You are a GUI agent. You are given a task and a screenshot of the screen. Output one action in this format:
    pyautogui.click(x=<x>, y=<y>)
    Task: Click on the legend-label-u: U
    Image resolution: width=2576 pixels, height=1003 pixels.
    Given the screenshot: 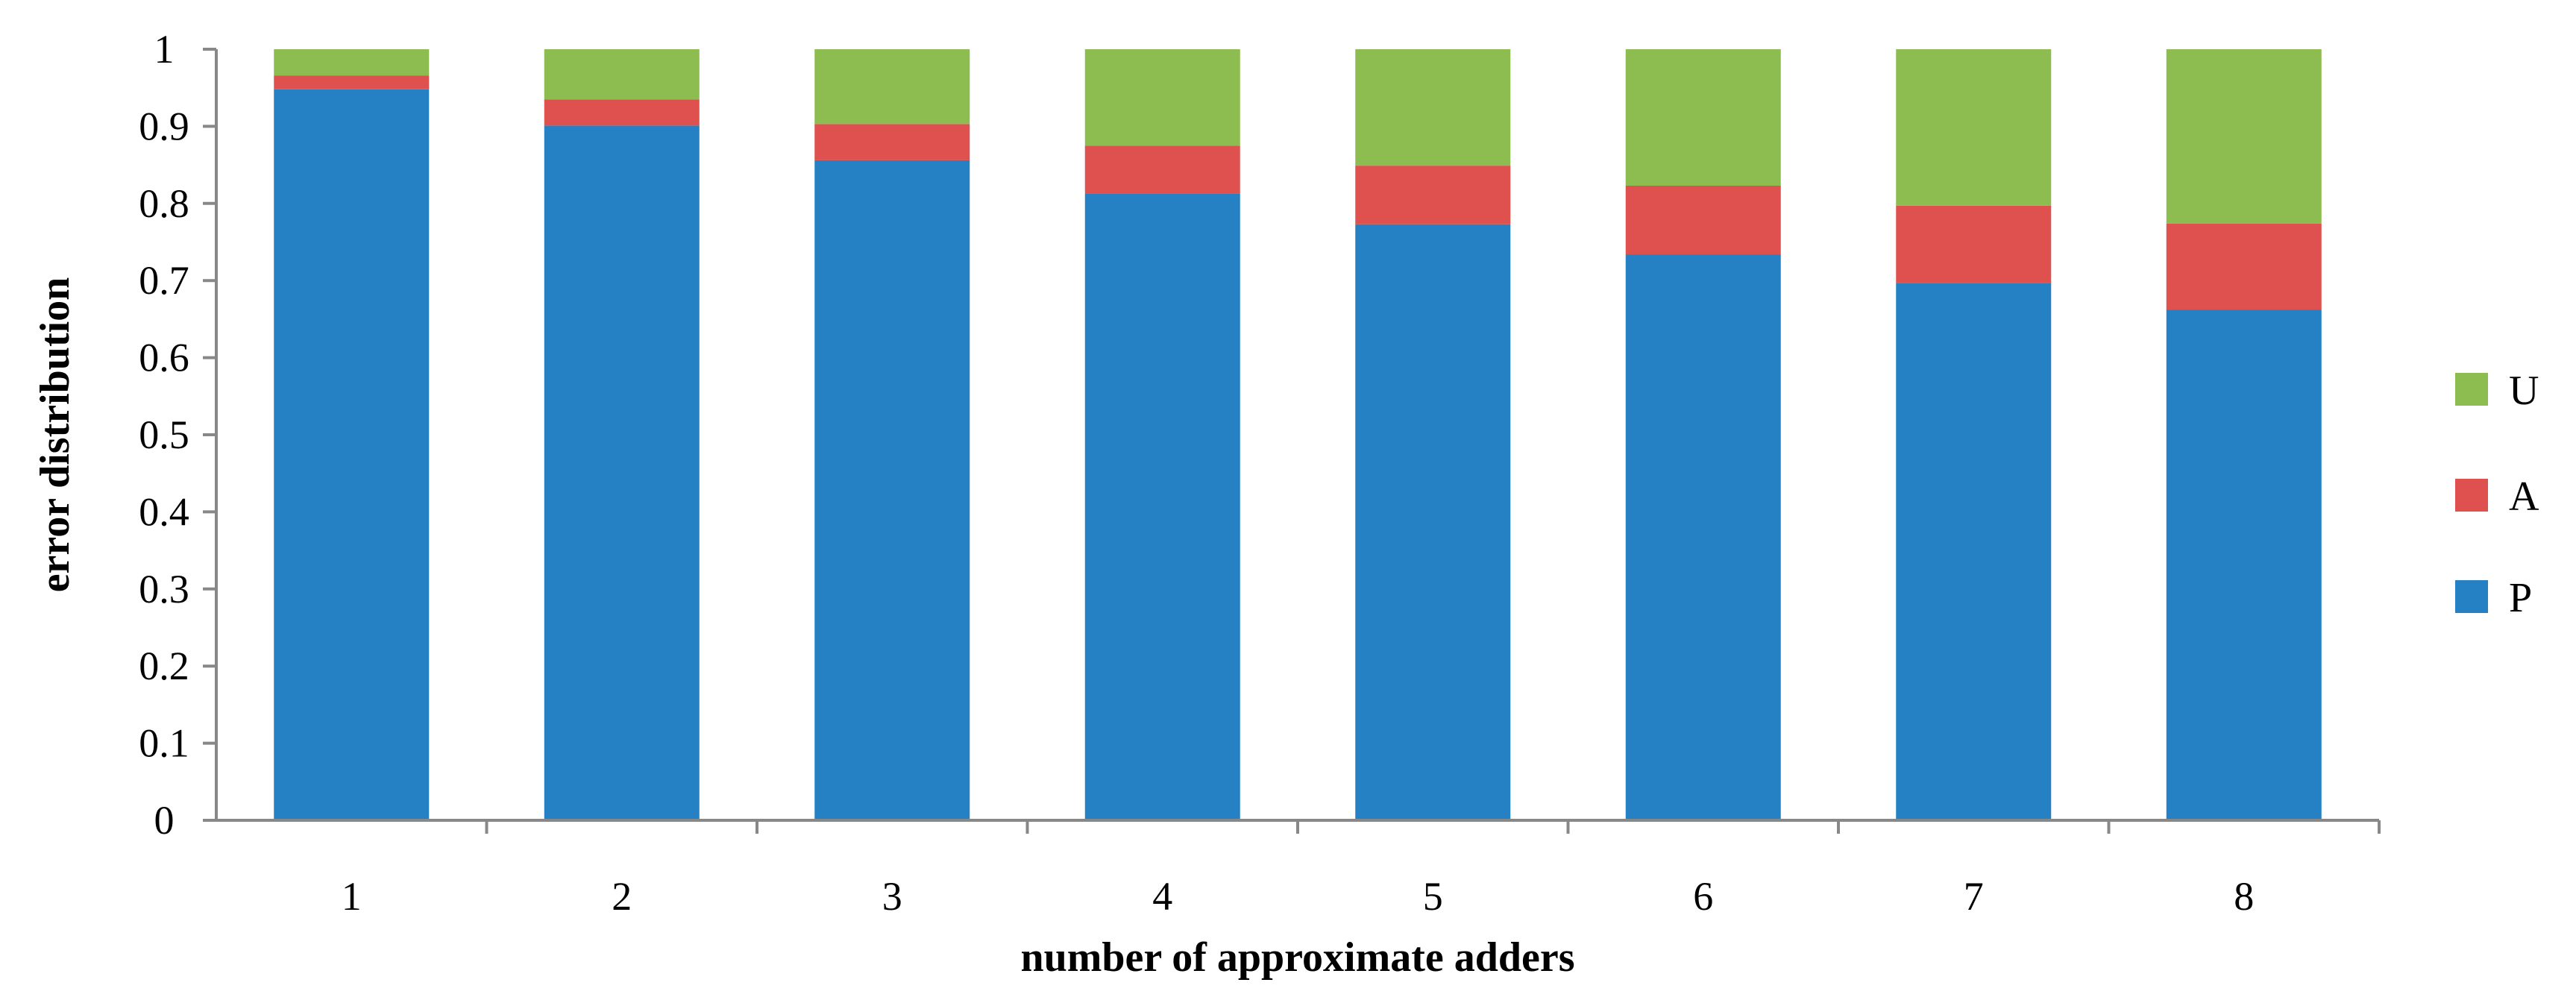 What is the action you would take?
    pyautogui.click(x=2524, y=391)
    